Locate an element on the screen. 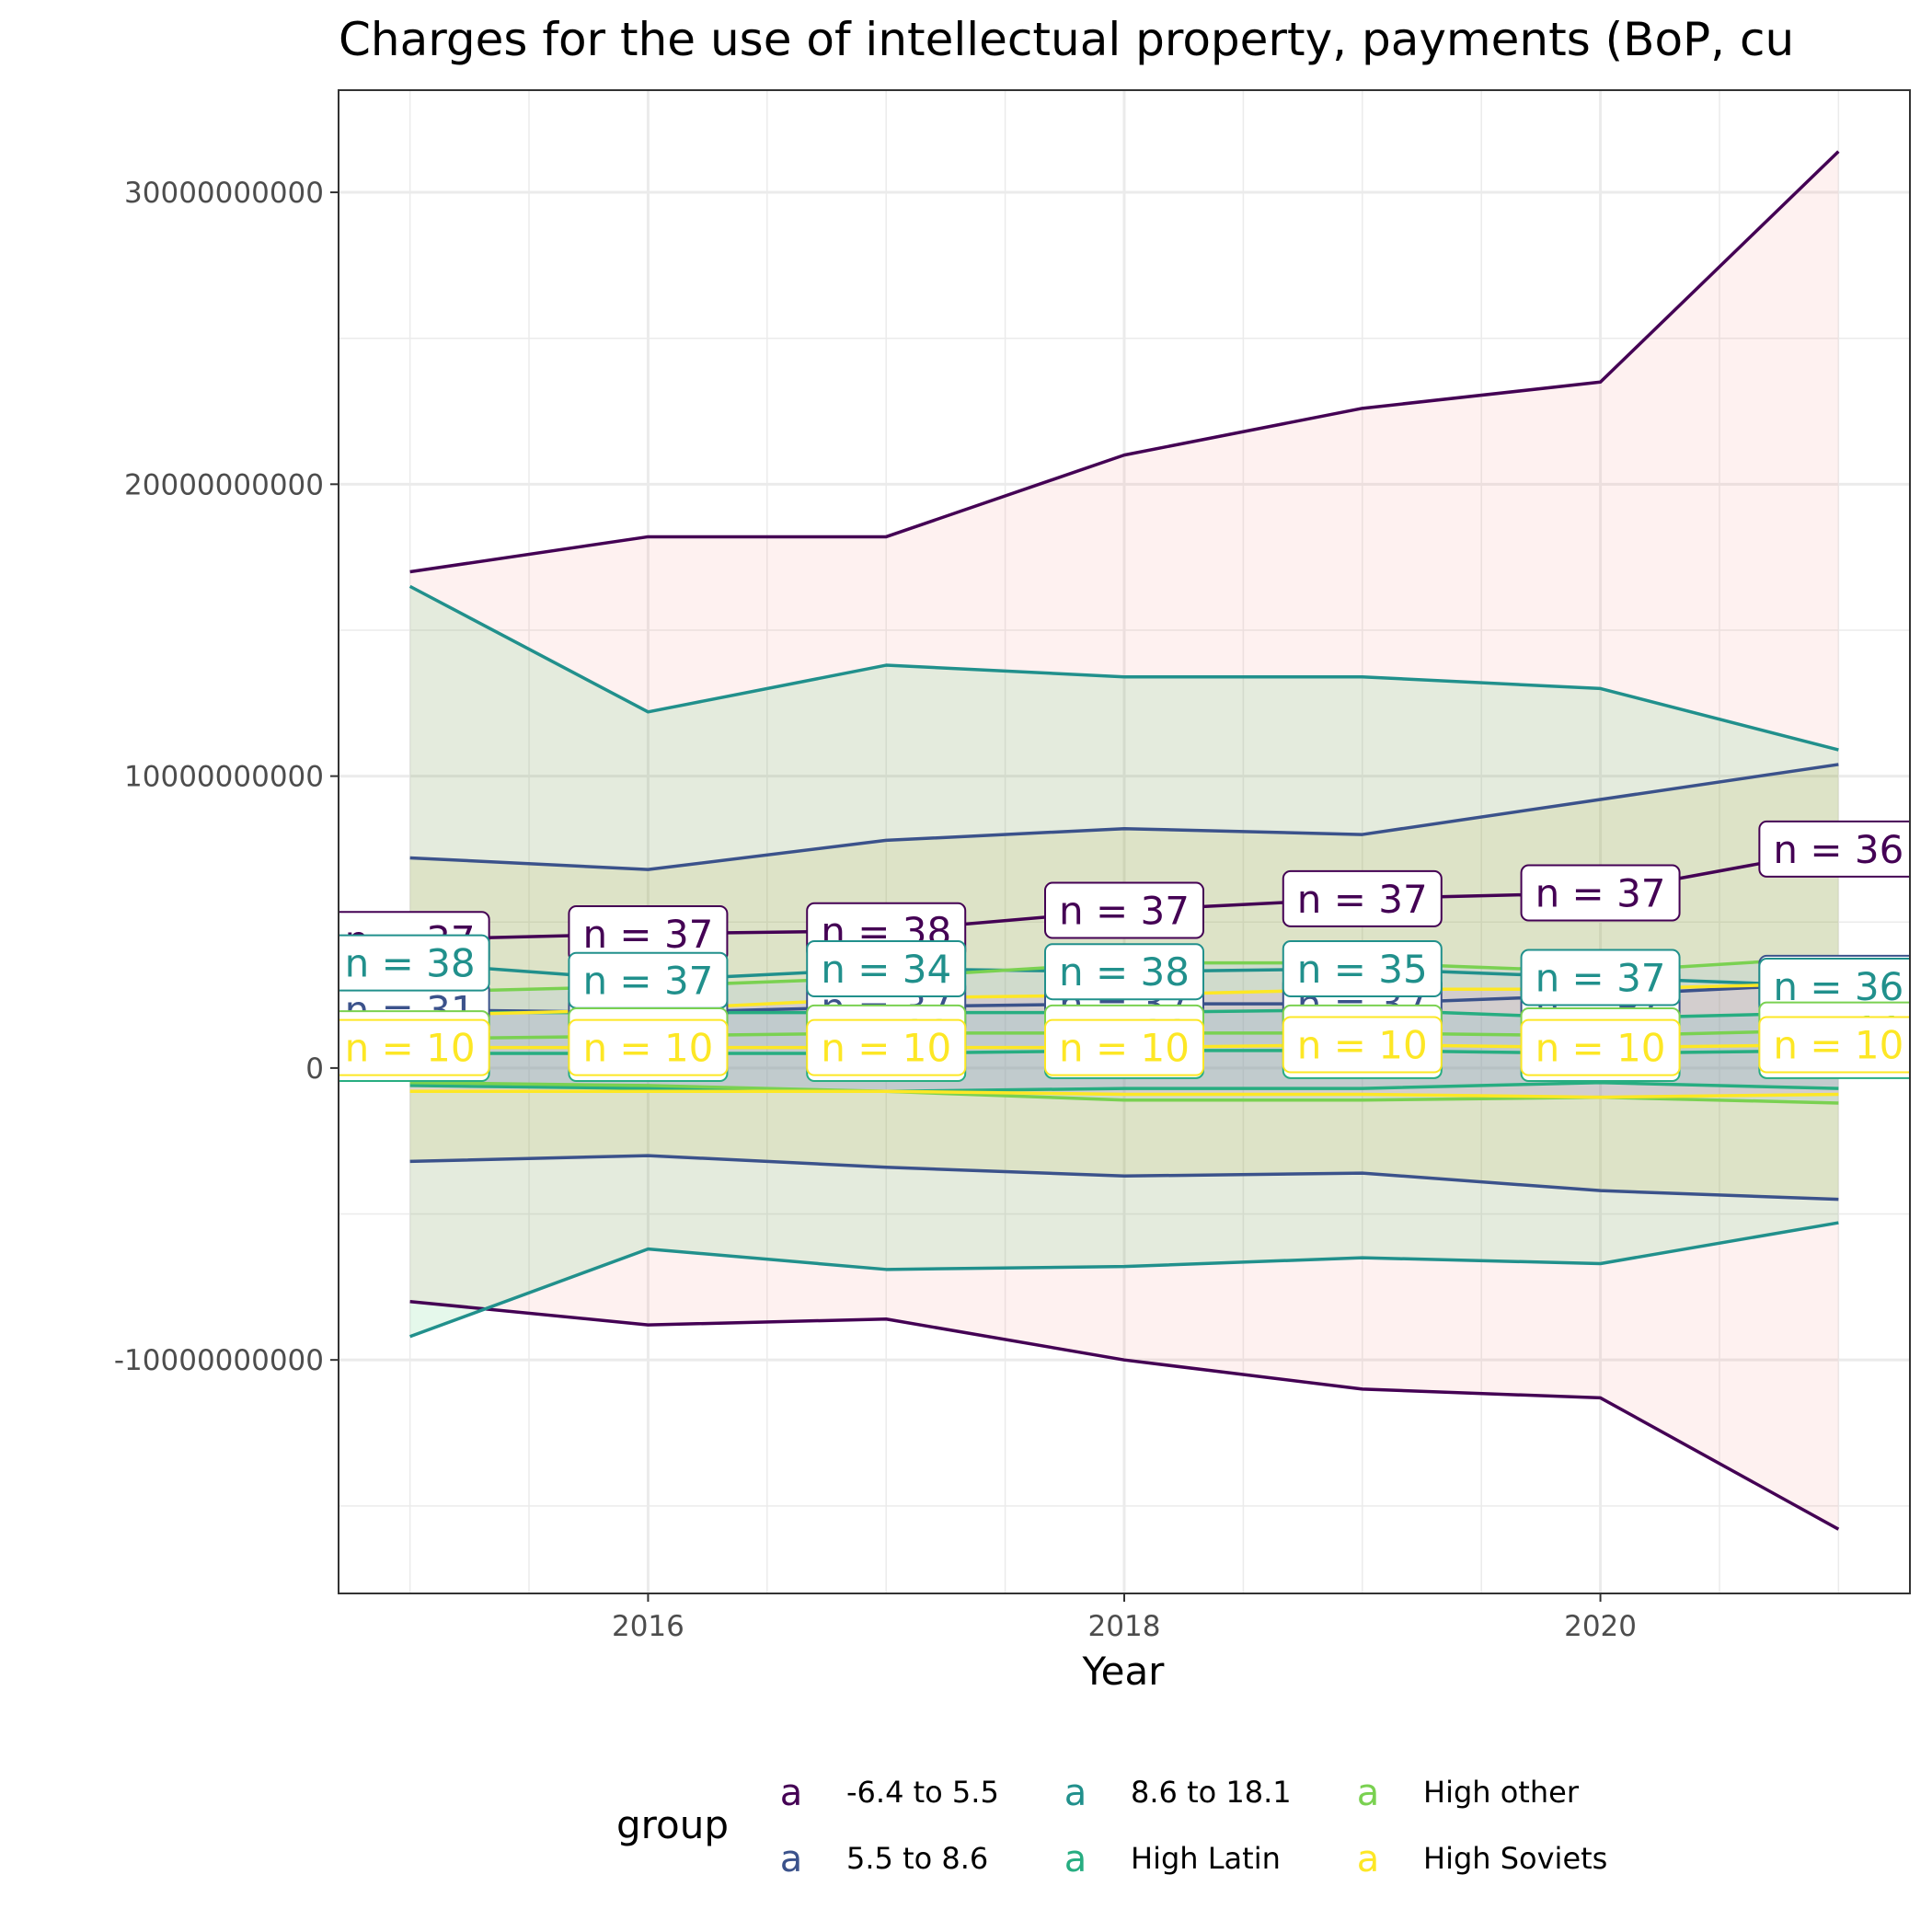 Image resolution: width=1932 pixels, height=1932 pixels. legend-label: 8.6 to 18.1 is located at coordinates (1211, 1792).